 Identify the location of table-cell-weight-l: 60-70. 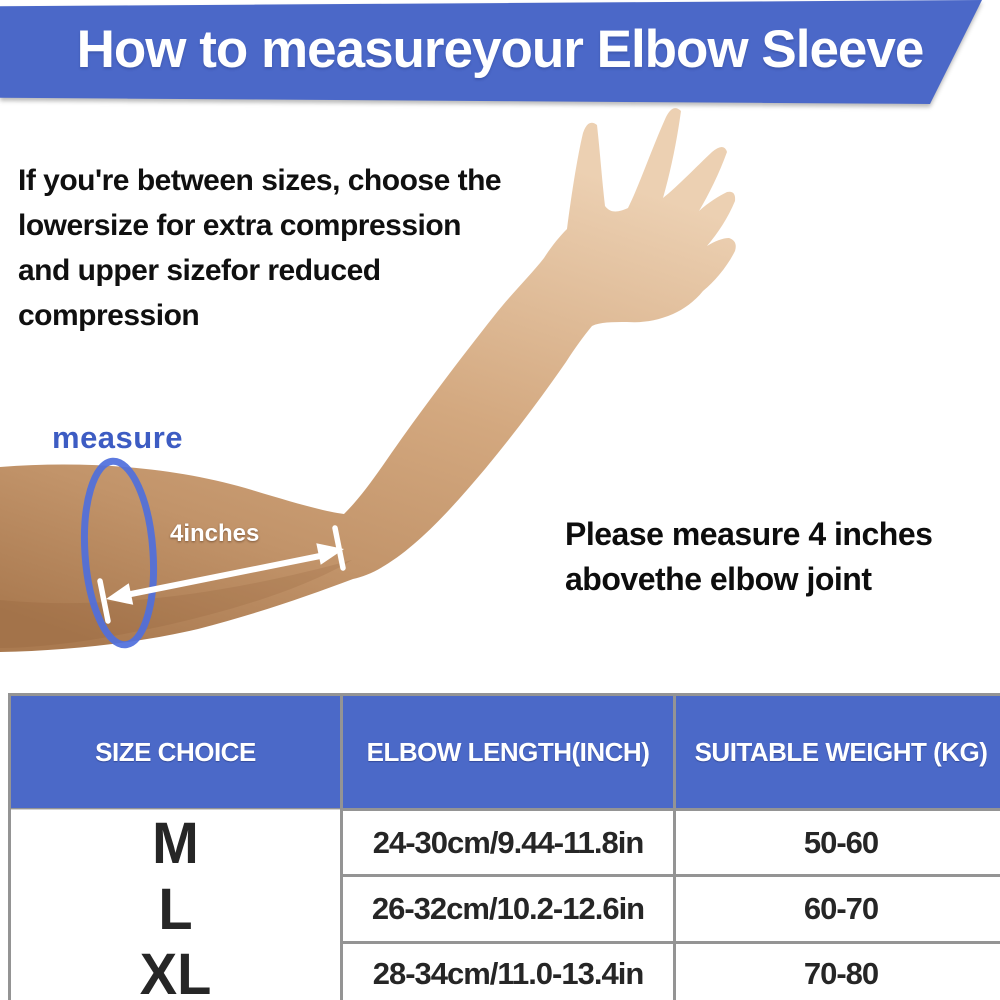
(838, 909).